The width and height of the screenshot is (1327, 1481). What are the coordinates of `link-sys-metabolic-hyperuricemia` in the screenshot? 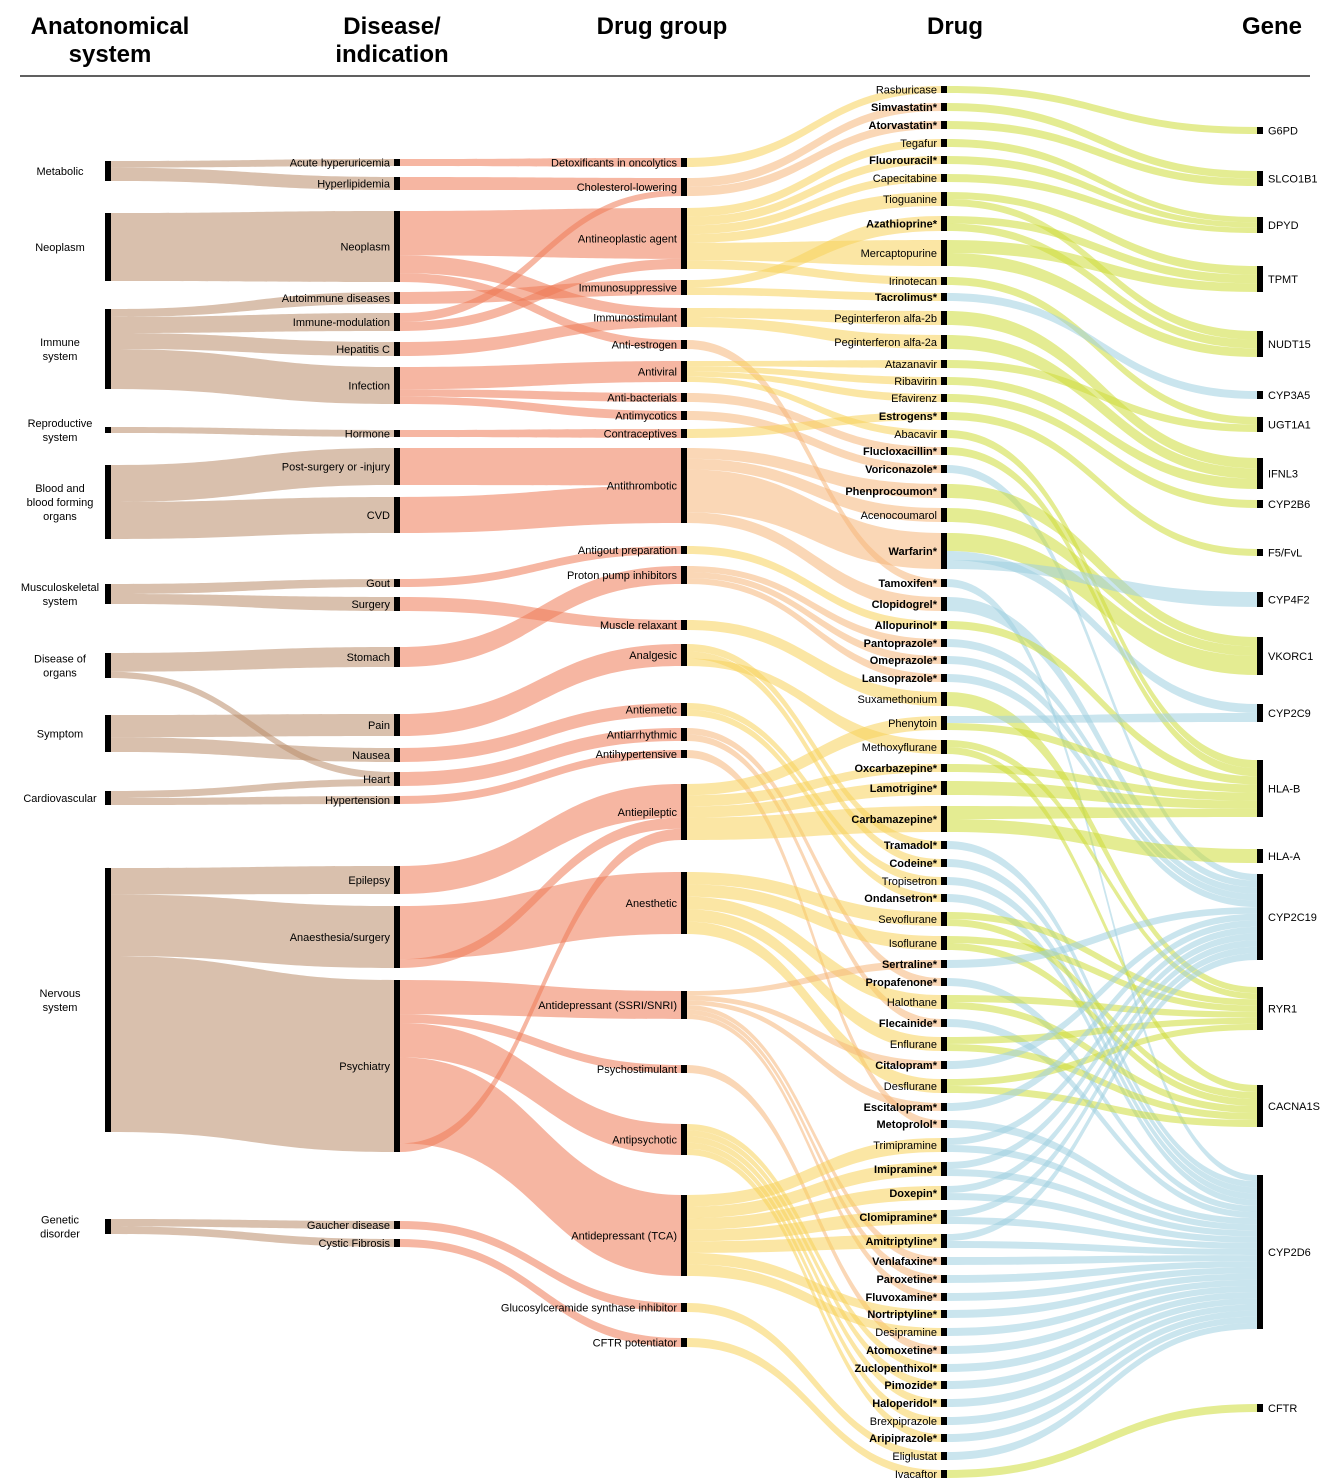 It's located at (252, 163).